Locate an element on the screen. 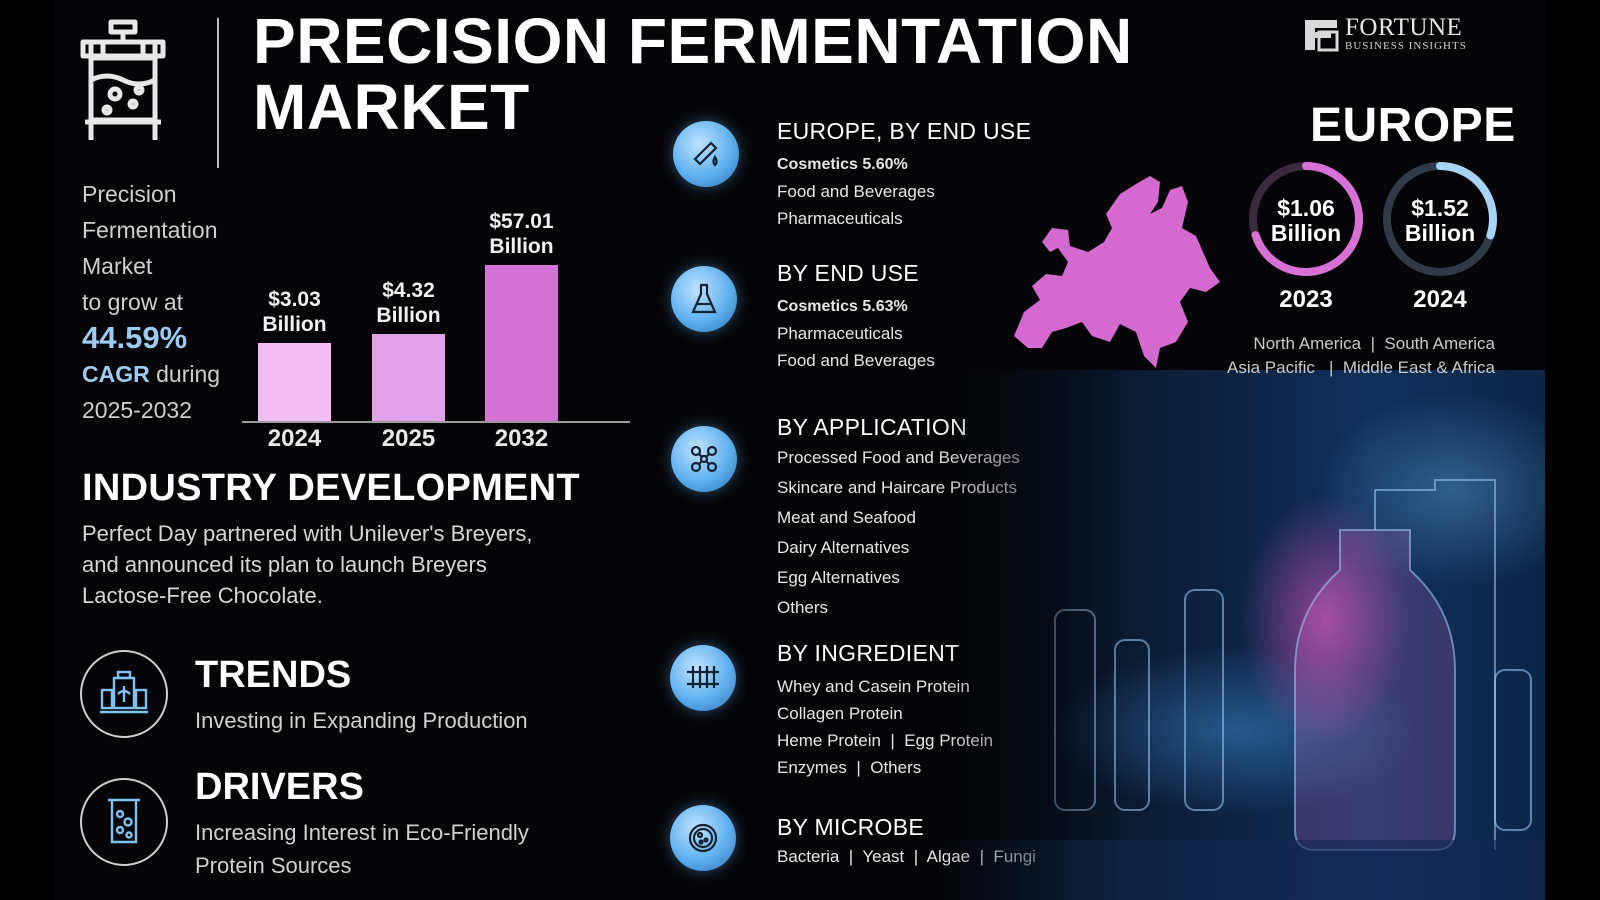 This screenshot has width=1600, height=900. ring-2024-amount: $1.52 is located at coordinates (1440, 208).